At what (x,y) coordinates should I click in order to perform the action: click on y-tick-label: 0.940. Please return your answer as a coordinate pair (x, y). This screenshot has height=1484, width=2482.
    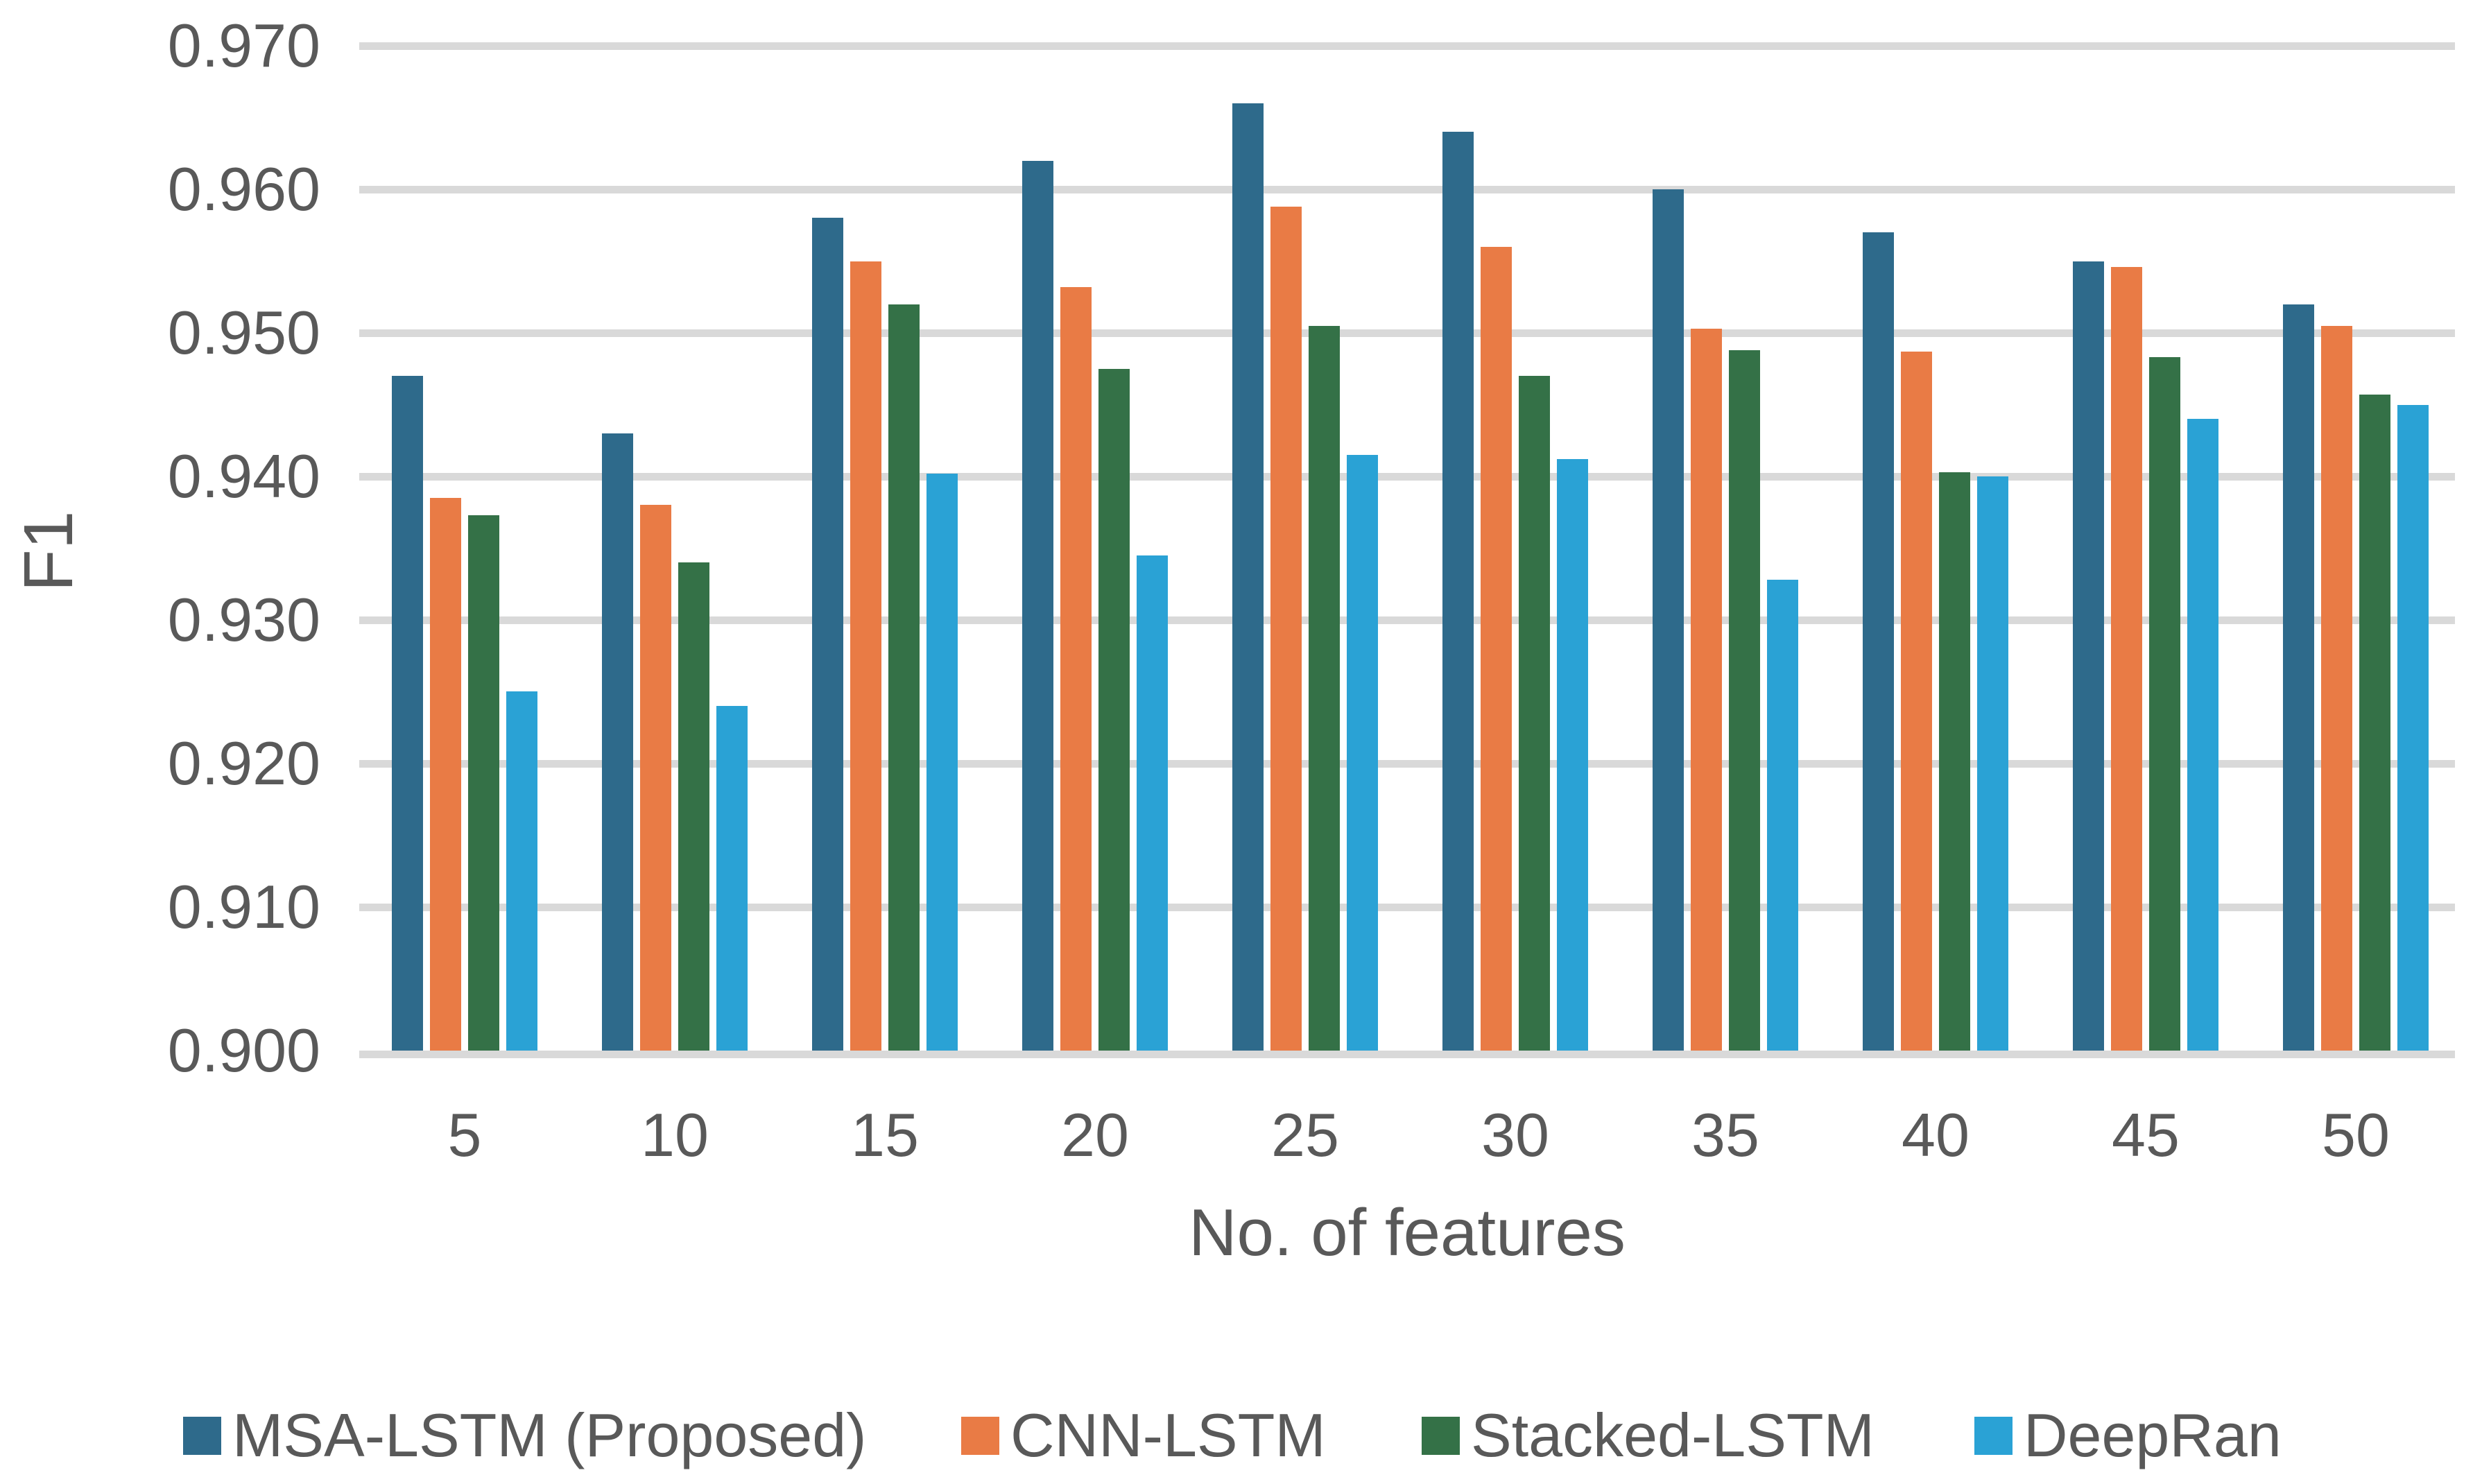
    Looking at the image, I should click on (243, 476).